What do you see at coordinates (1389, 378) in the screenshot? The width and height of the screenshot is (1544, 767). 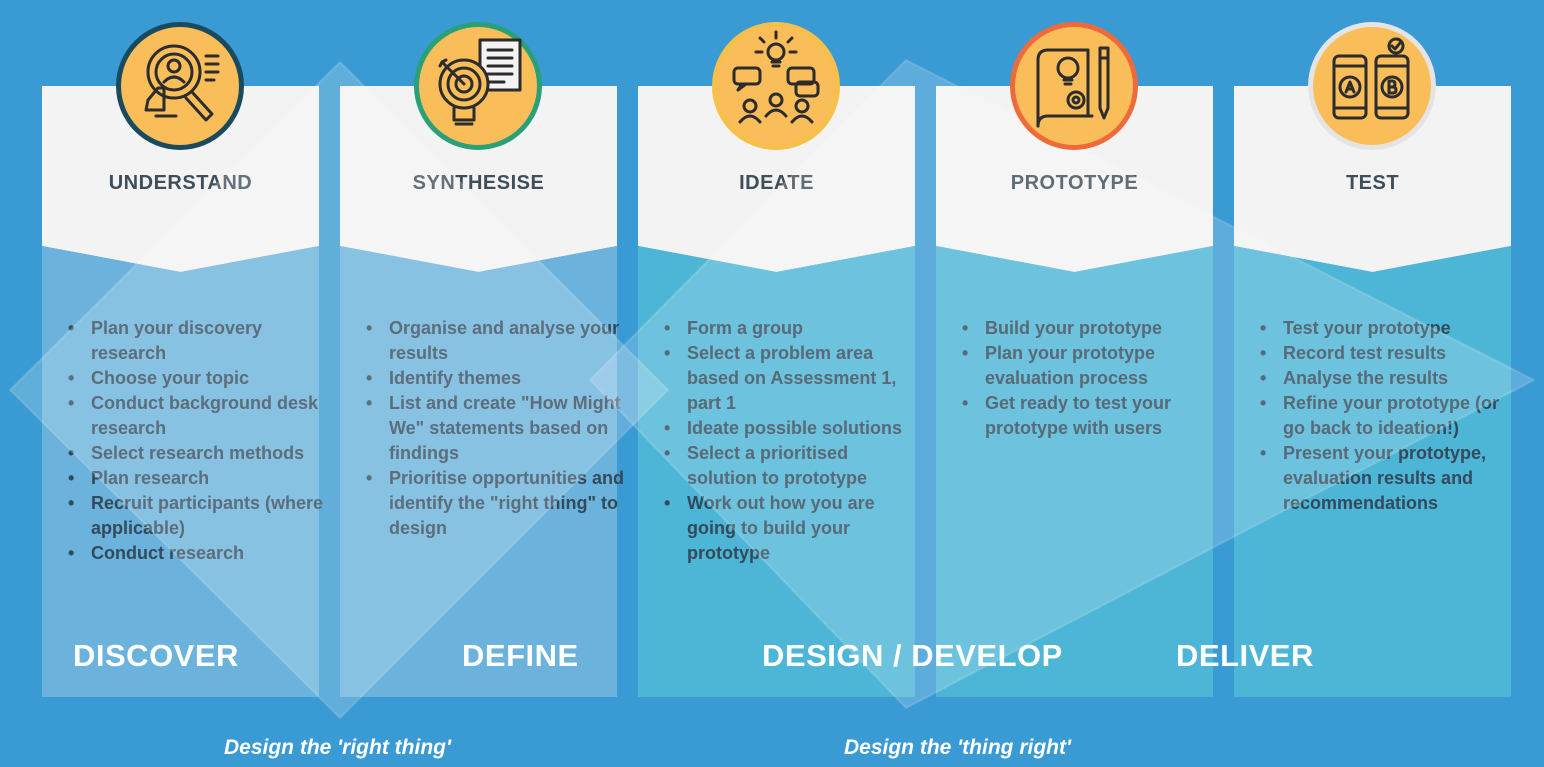 I see `list-item: Analyse the results` at bounding box center [1389, 378].